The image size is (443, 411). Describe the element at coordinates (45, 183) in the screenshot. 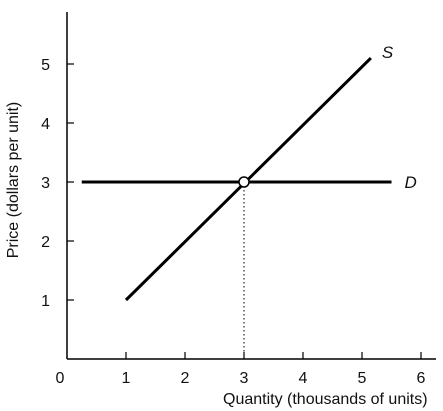

I see `y-tick-label-3: 3` at that location.